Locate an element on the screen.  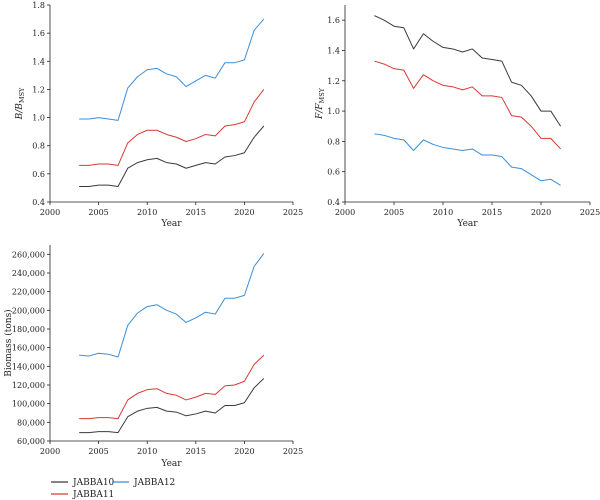
y-tick-label: 1.8 is located at coordinates (38, 5).